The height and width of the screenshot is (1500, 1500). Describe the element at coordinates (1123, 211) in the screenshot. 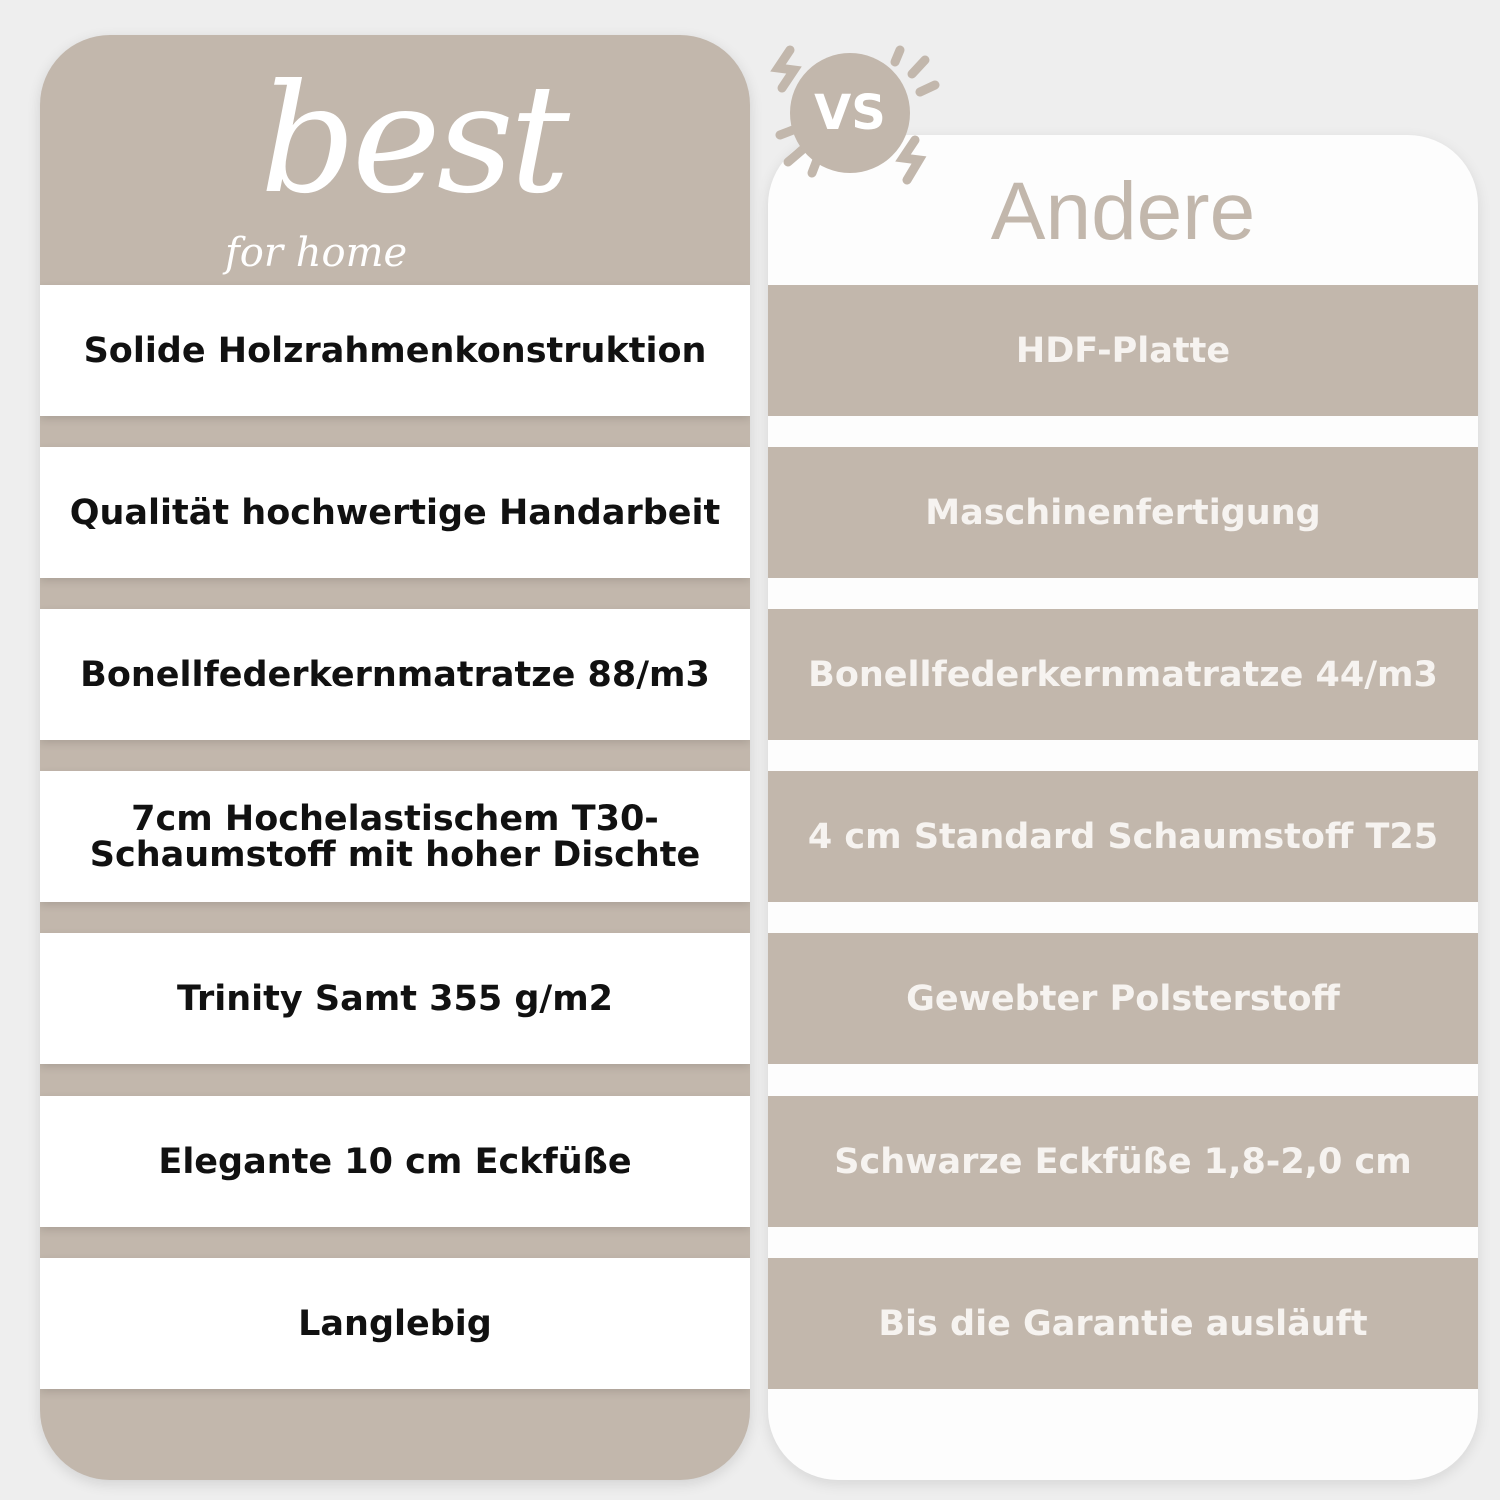

I see `competitor-title: Andere` at that location.